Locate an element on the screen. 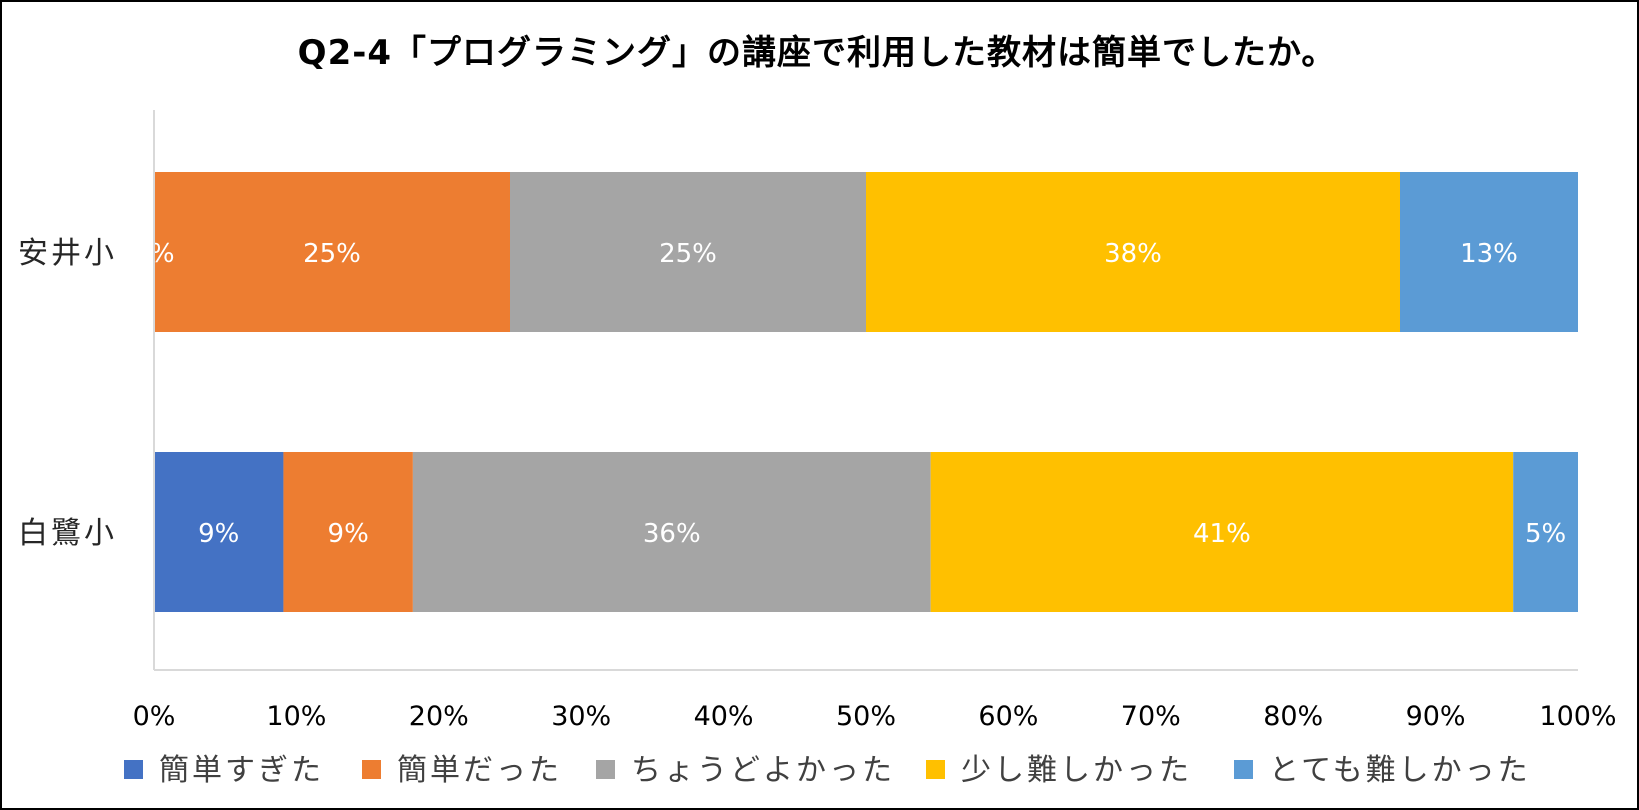 The height and width of the screenshot is (810, 1639). chart-title: Q2-4「プログラミング」の講座で利用した教材は簡単でしたか。 is located at coordinates (817, 53).